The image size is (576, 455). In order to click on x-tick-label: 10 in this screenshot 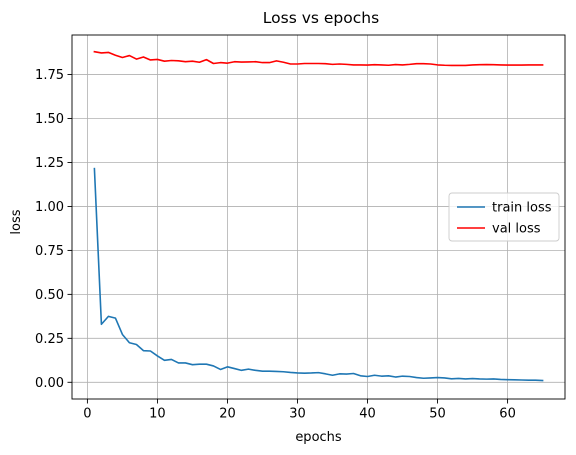, I will do `click(157, 414)`.